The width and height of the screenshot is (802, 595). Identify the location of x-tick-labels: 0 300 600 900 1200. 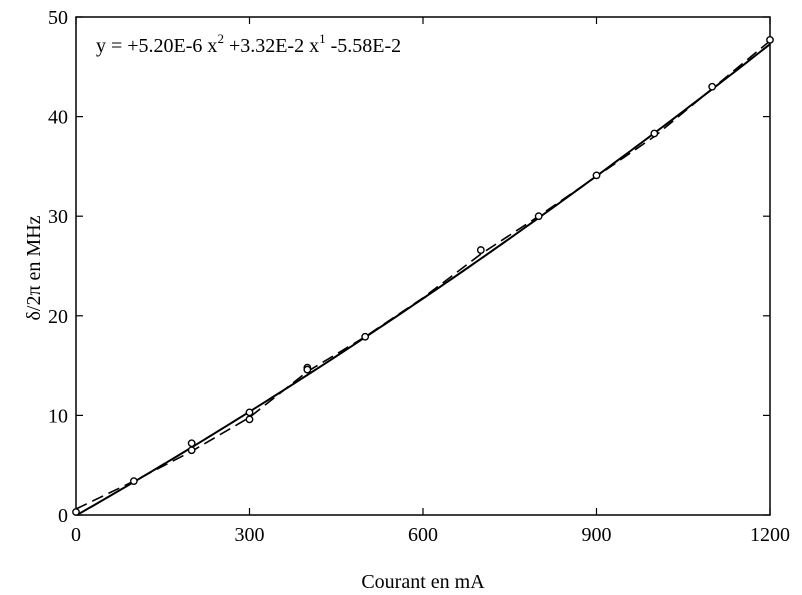
(430, 535).